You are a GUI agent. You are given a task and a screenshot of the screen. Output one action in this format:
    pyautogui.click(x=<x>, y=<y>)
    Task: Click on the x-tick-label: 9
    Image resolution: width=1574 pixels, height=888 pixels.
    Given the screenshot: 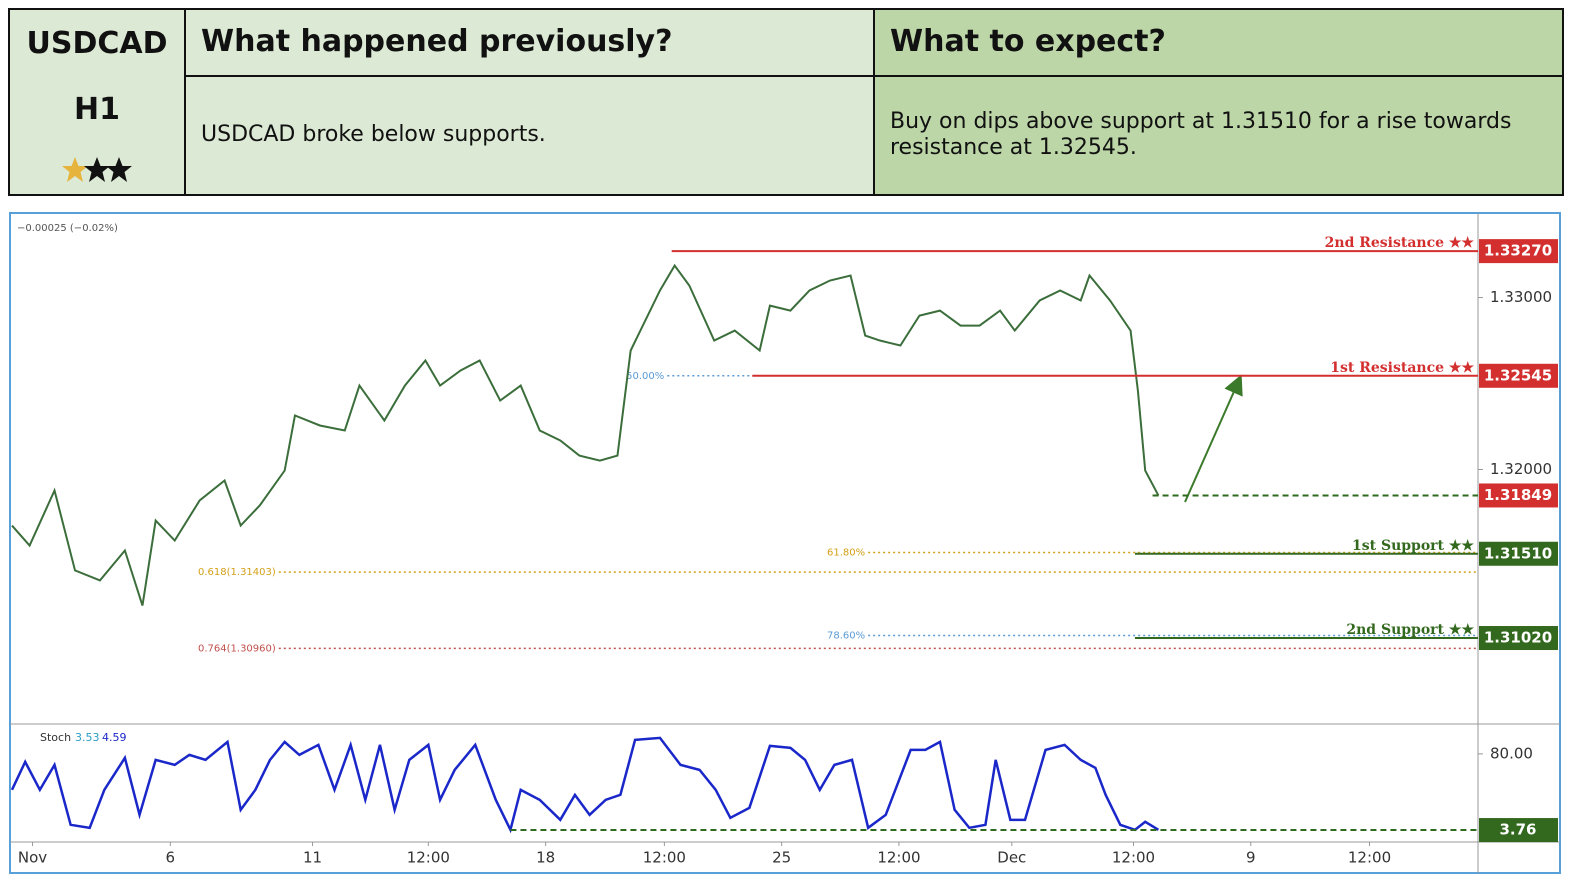 What is the action you would take?
    pyautogui.click(x=1251, y=858)
    